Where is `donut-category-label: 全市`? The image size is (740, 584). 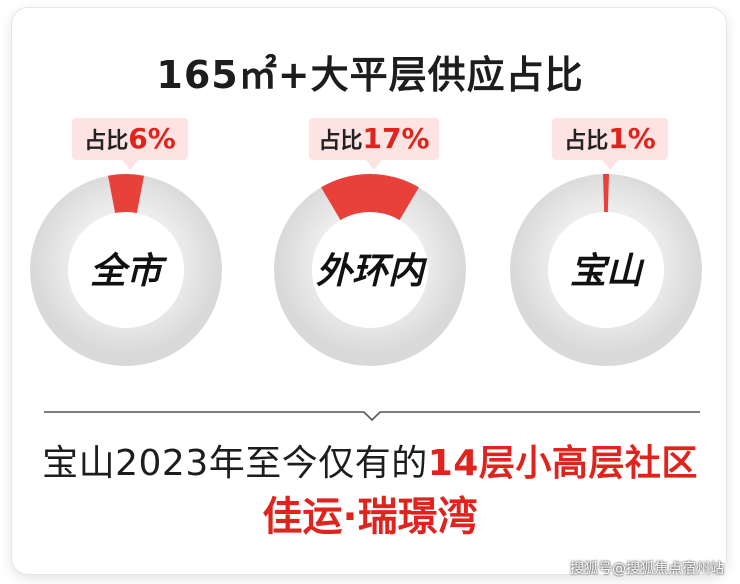
donut-category-label: 全市 is located at coordinates (129, 271).